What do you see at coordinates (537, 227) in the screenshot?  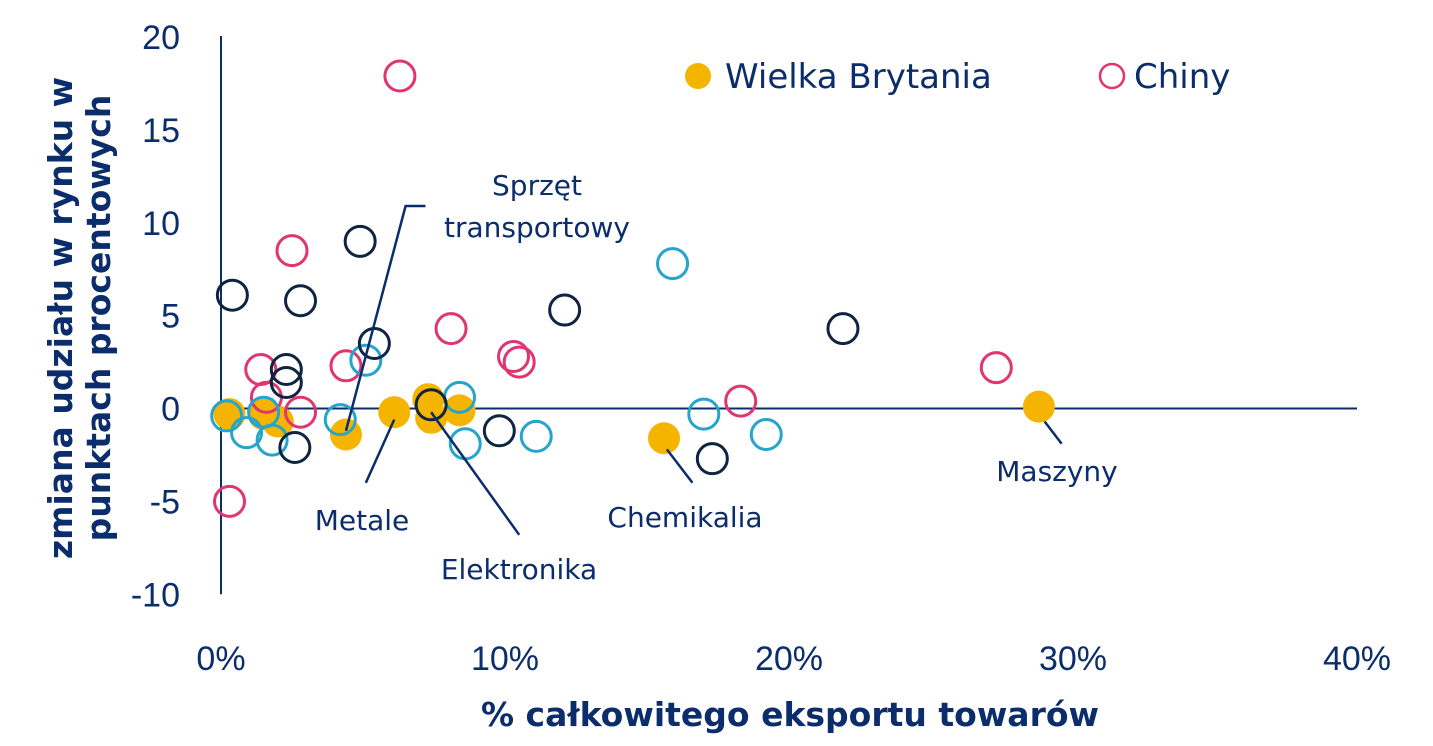 I see `annotation-label: transportowy` at bounding box center [537, 227].